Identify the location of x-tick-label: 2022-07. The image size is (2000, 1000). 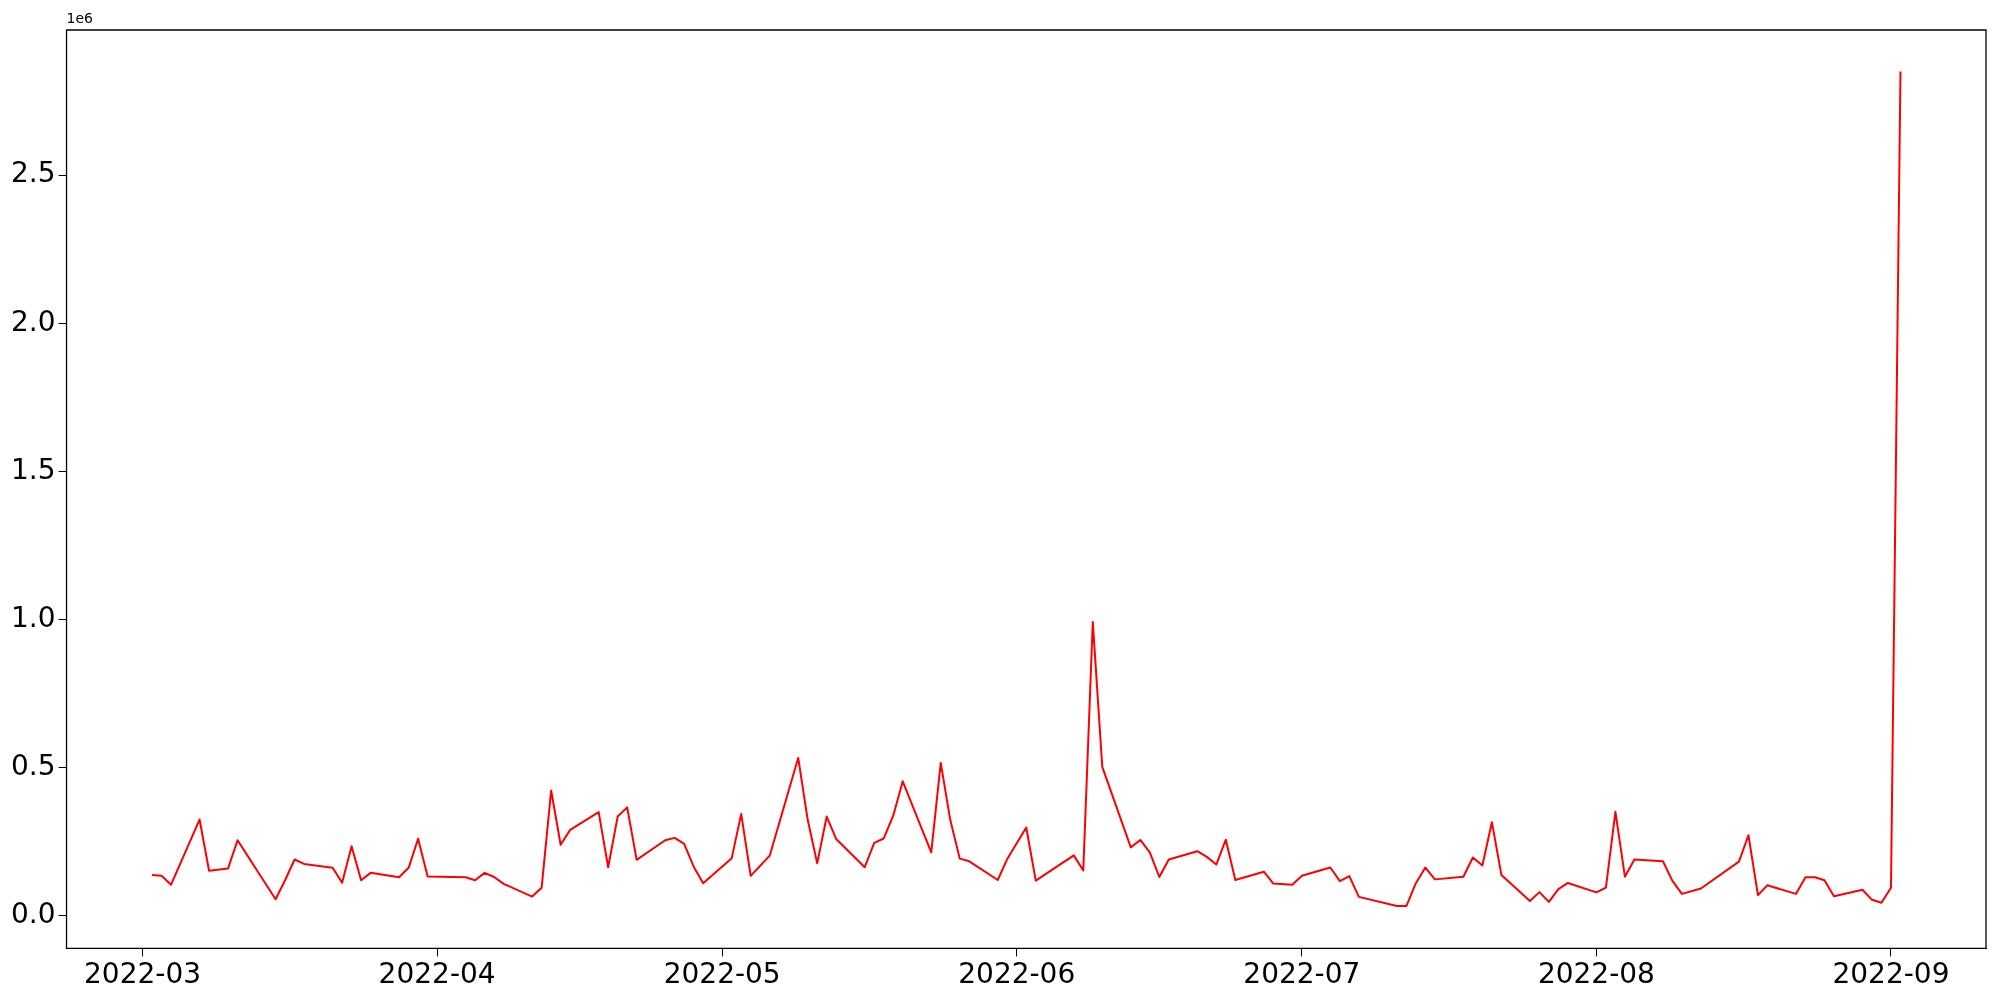
(1302, 974).